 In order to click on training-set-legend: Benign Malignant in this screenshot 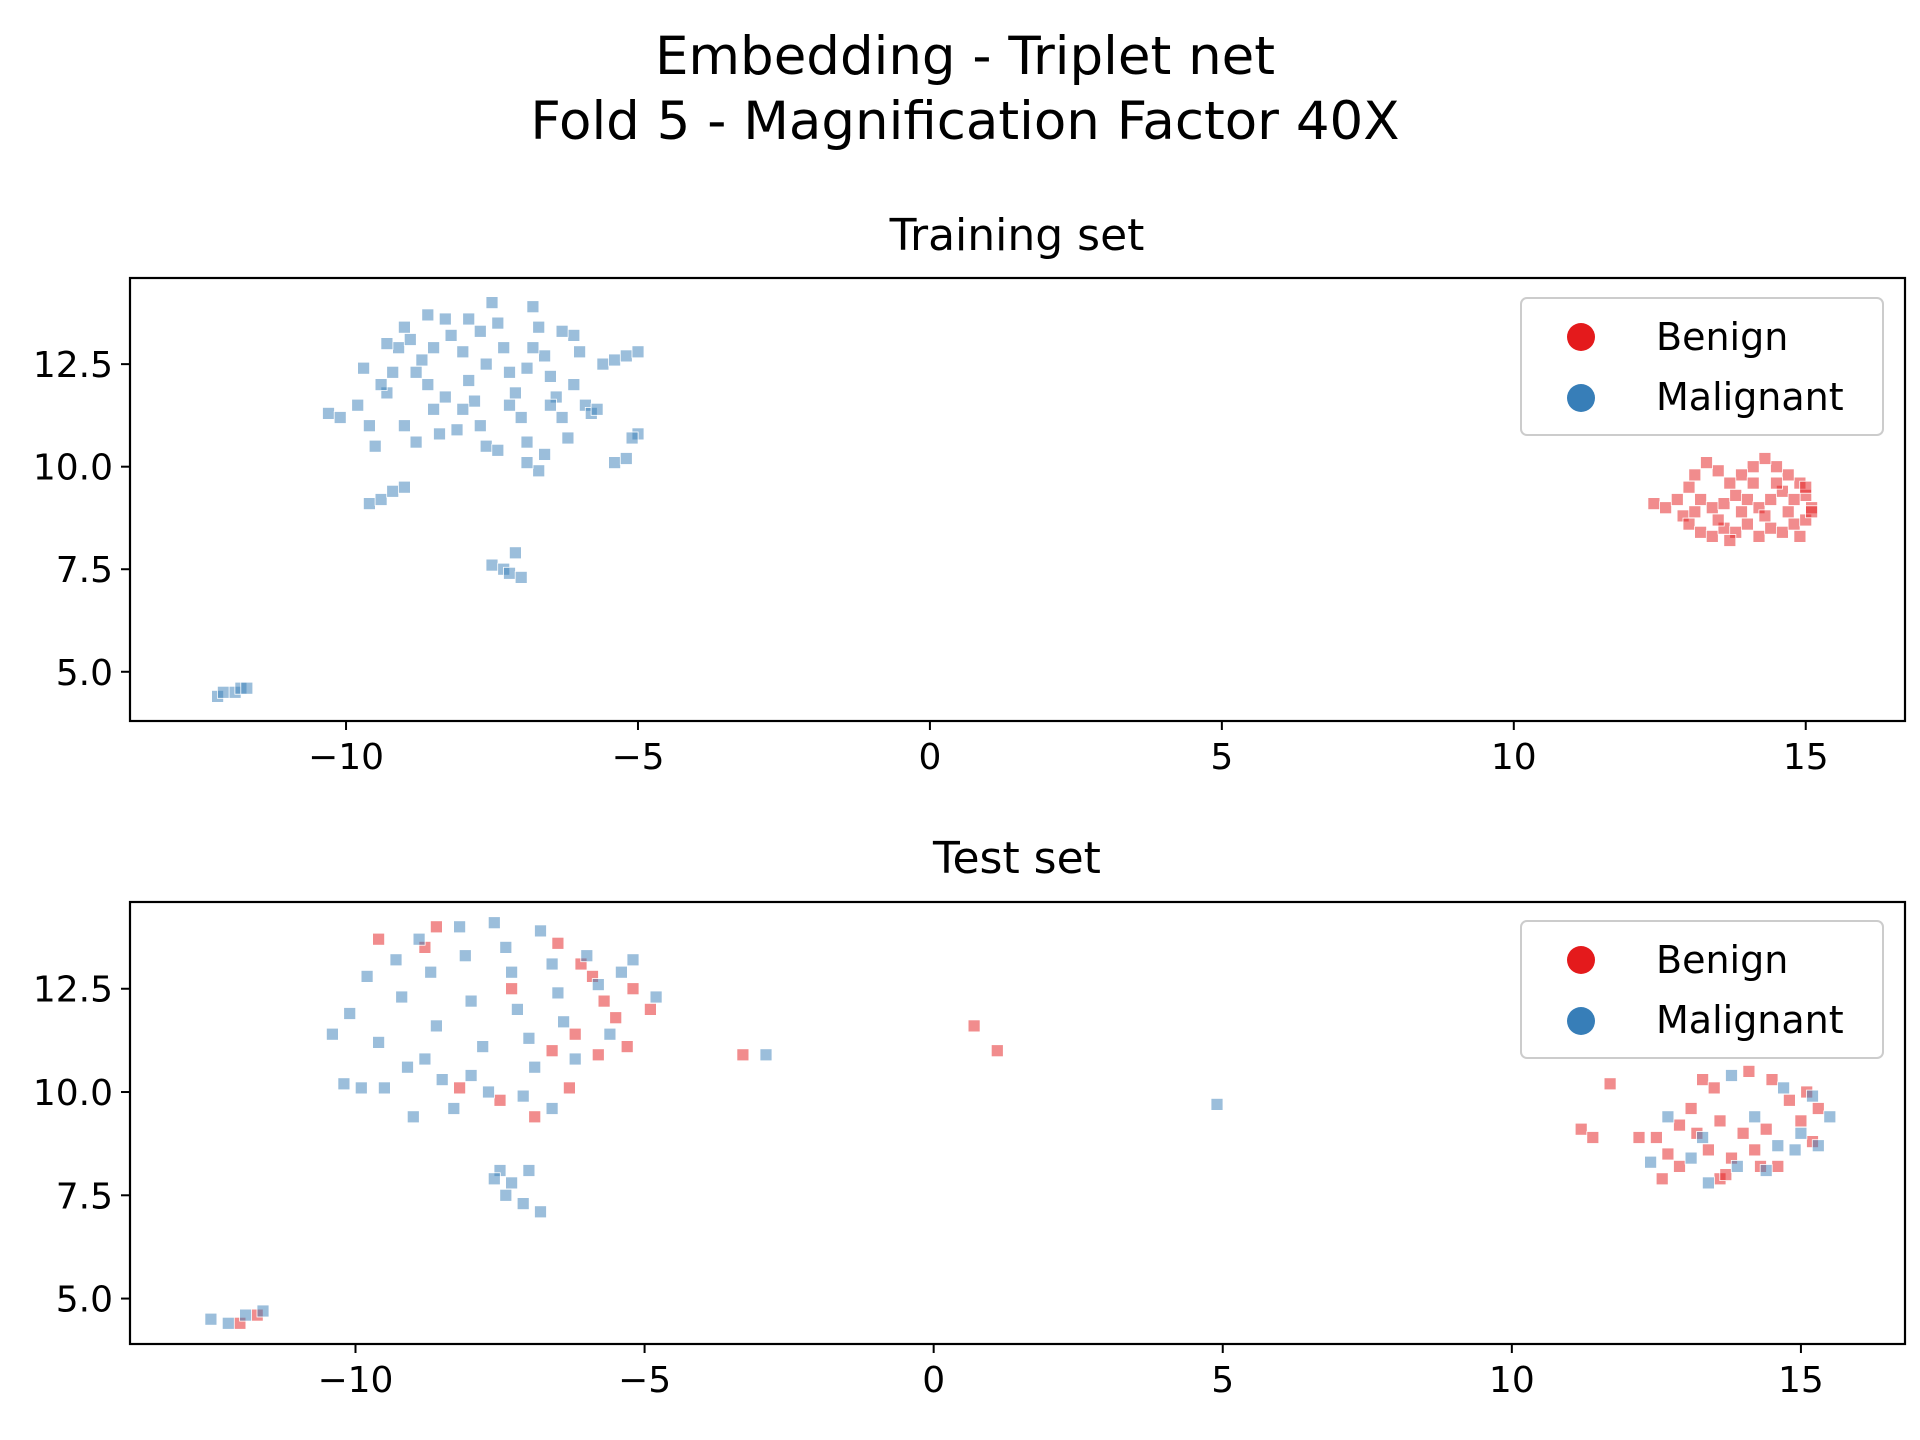, I will do `click(1702, 366)`.